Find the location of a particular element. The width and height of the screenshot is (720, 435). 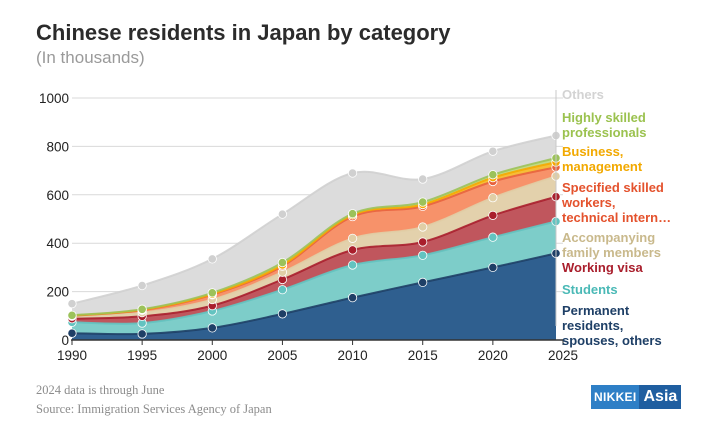

series-label-line: professionals is located at coordinates (604, 132).